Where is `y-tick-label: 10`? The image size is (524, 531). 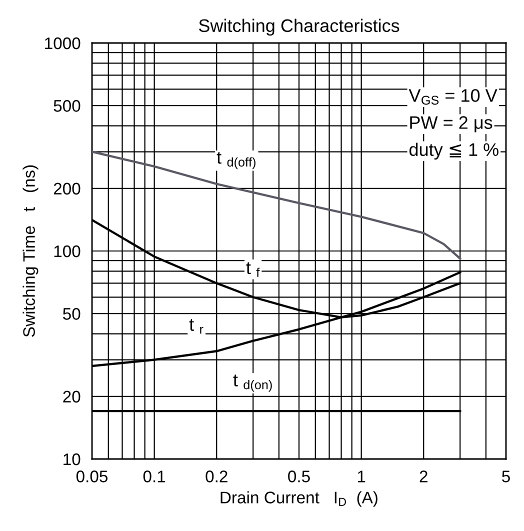 y-tick-label: 10 is located at coordinates (72, 459).